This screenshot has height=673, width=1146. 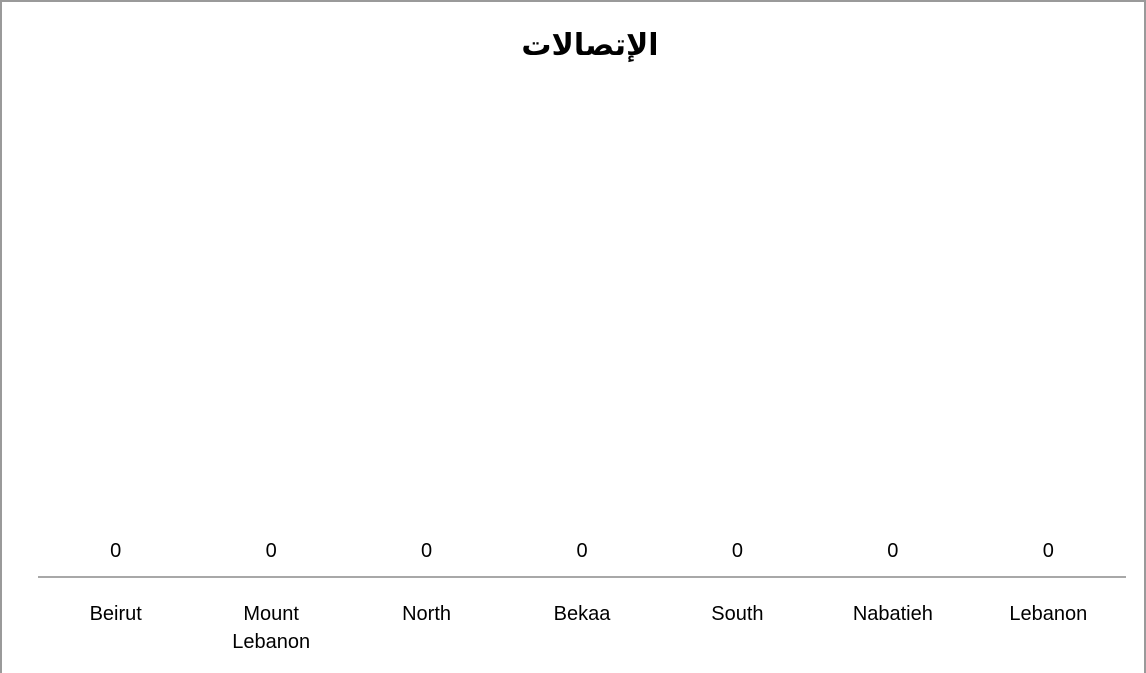 What do you see at coordinates (573, 1) in the screenshot?
I see `chart-border-top` at bounding box center [573, 1].